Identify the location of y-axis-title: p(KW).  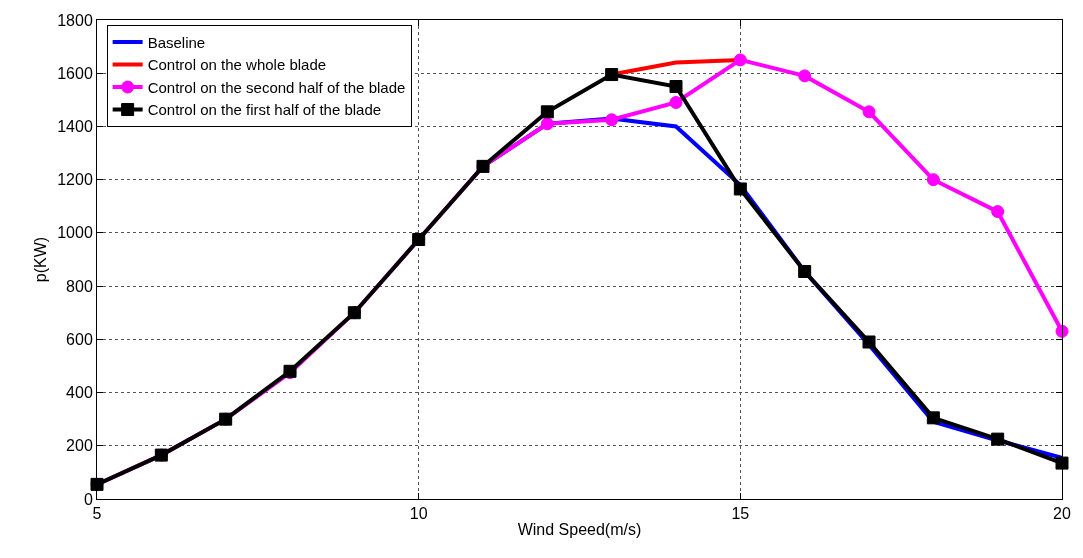
(41, 259).